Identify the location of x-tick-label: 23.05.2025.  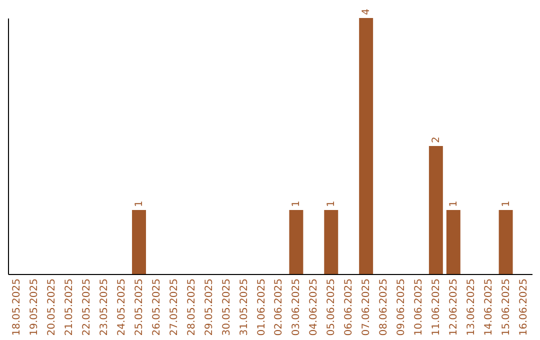
(104, 307).